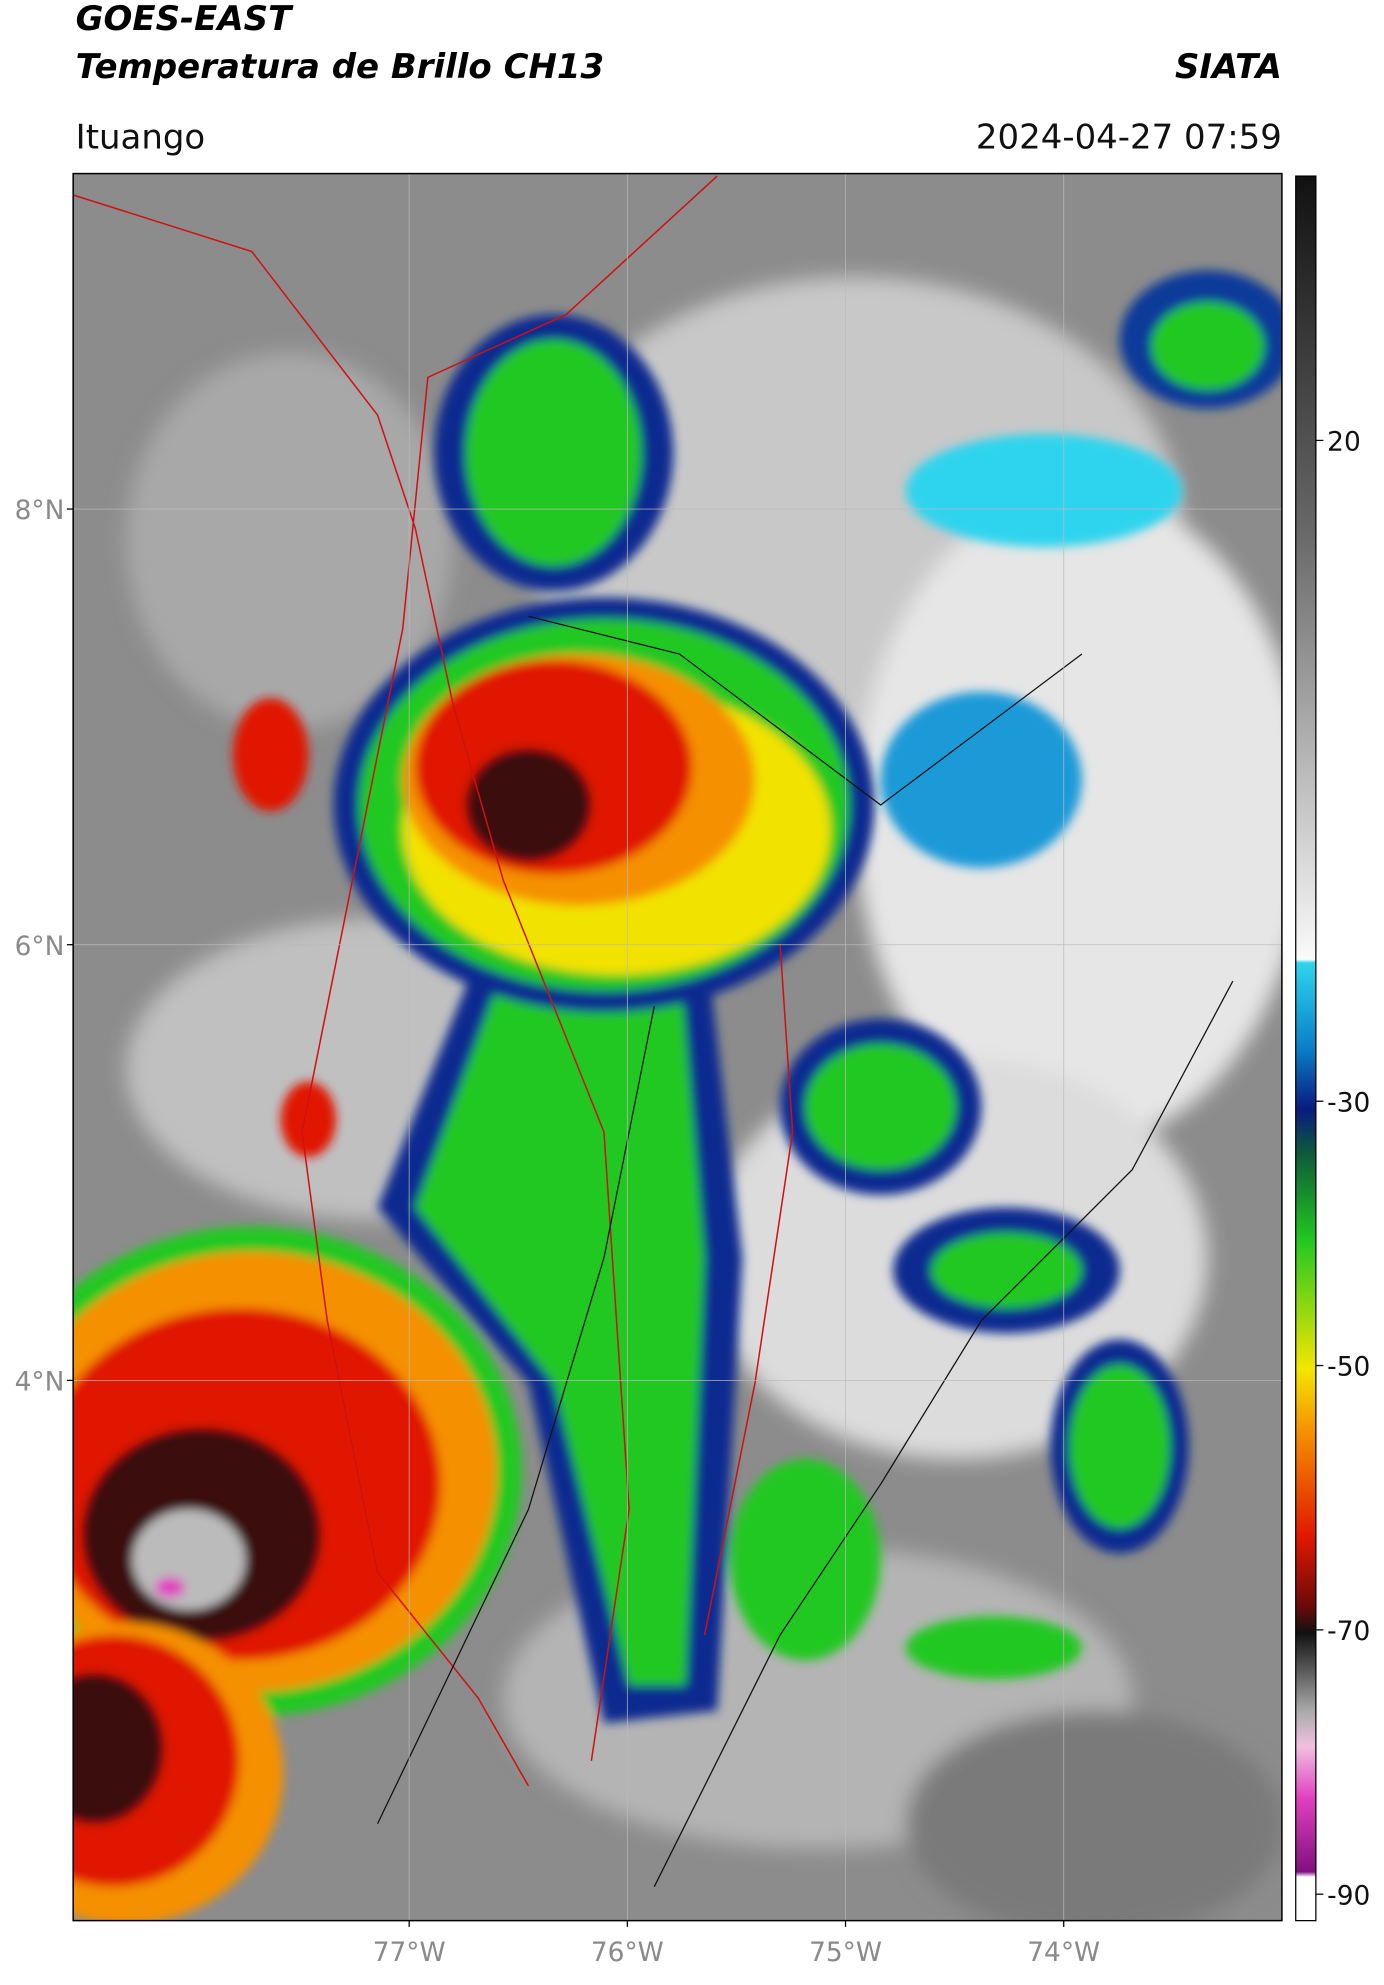 Image resolution: width=1384 pixels, height=1985 pixels. What do you see at coordinates (1348, 1631) in the screenshot?
I see `colorbar-tick-label: -70` at bounding box center [1348, 1631].